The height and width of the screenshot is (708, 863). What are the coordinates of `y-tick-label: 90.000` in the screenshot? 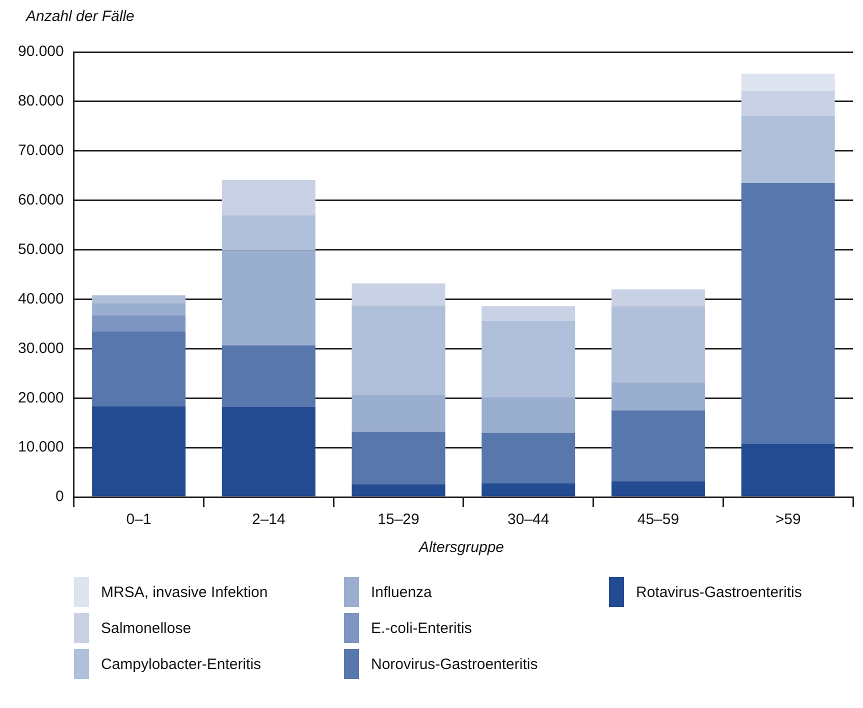 It's located at (41, 51).